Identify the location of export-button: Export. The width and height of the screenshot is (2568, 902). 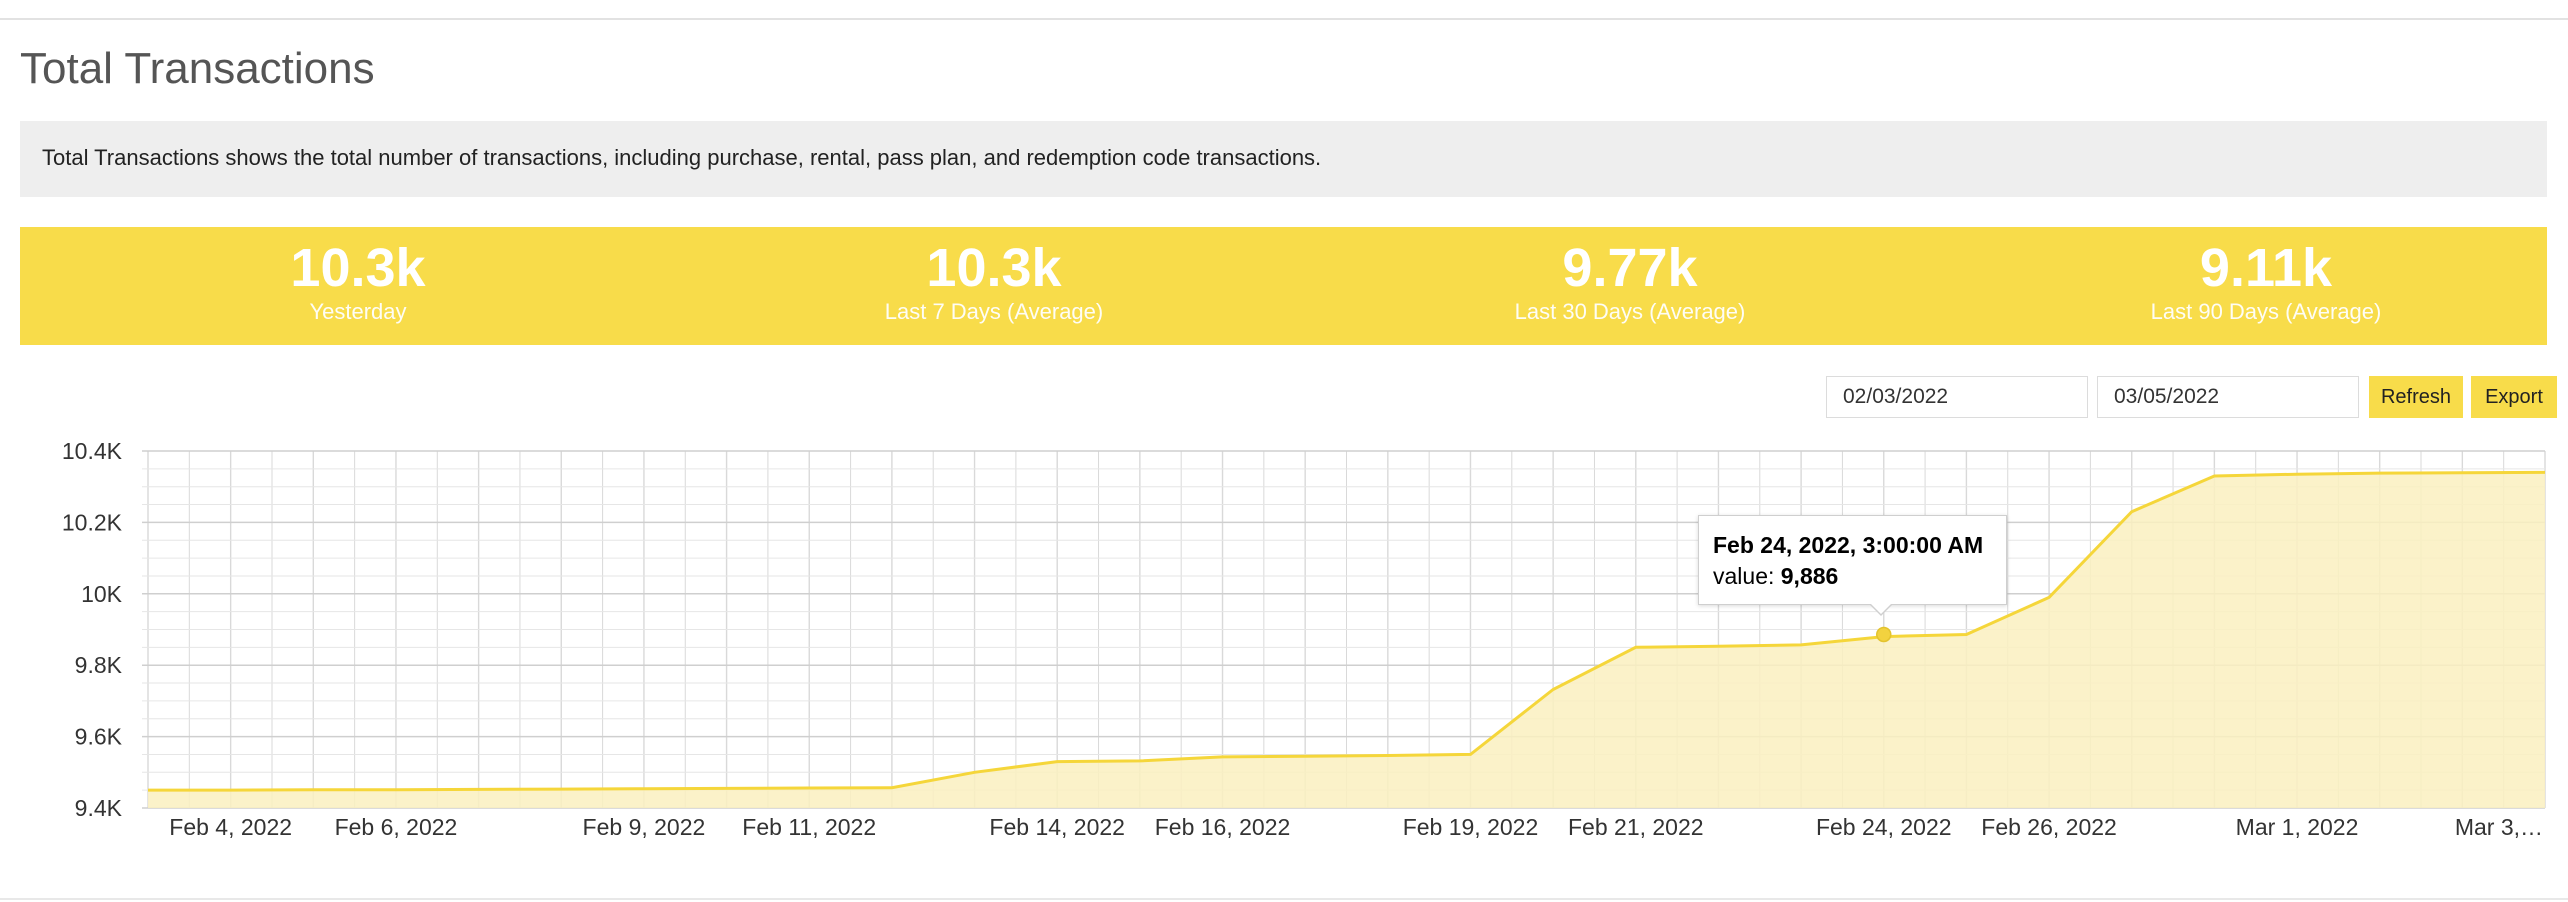
(2514, 397).